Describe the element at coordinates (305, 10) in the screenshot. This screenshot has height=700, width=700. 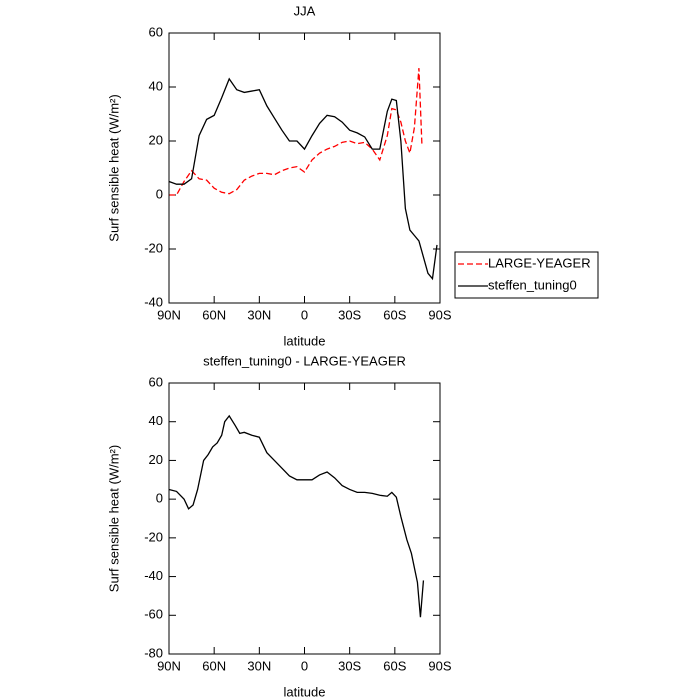
I see `chart-title: JJA` at that location.